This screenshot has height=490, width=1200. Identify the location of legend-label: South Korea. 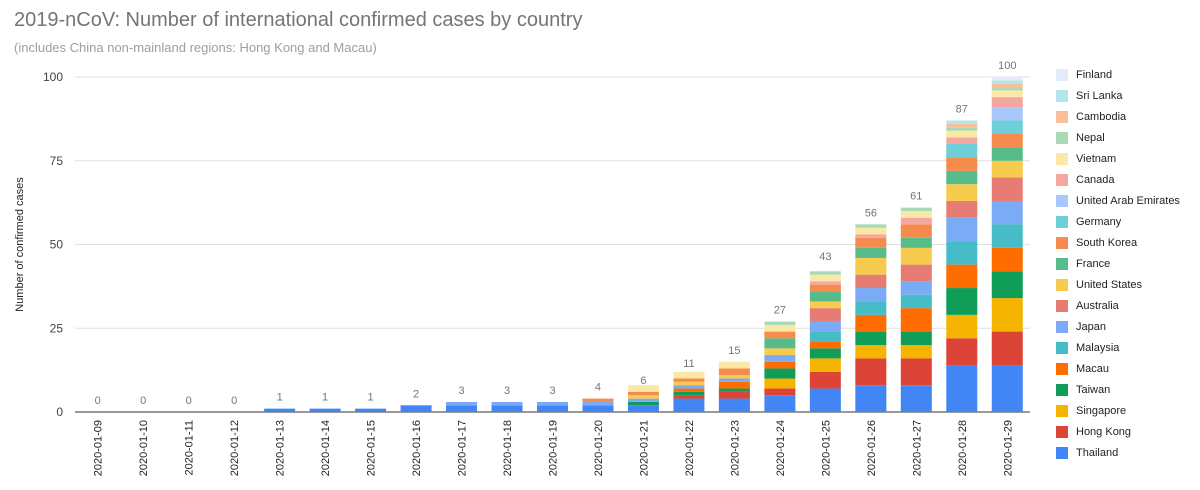
(1107, 243).